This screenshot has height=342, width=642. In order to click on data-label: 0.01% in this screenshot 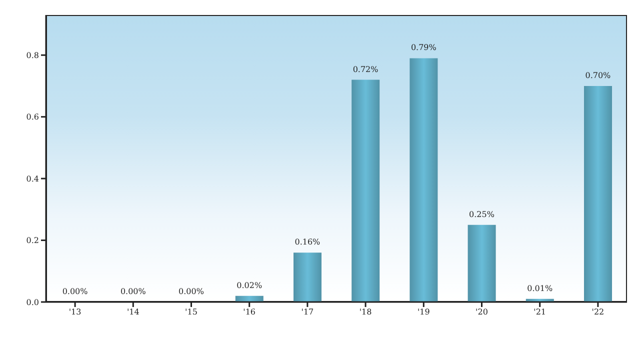, I will do `click(540, 288)`.